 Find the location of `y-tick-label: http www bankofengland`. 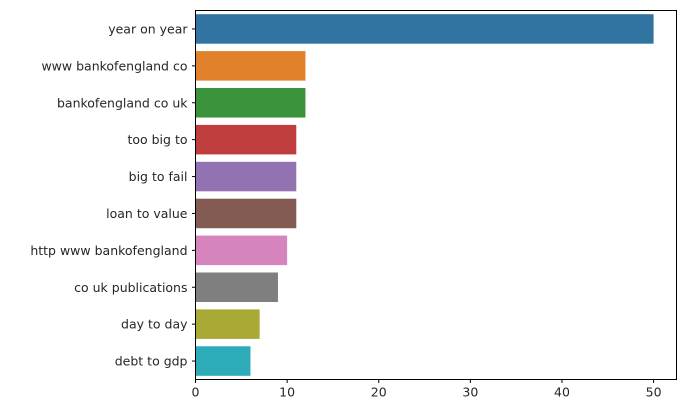

y-tick-label: http www bankofengland is located at coordinates (108, 250).